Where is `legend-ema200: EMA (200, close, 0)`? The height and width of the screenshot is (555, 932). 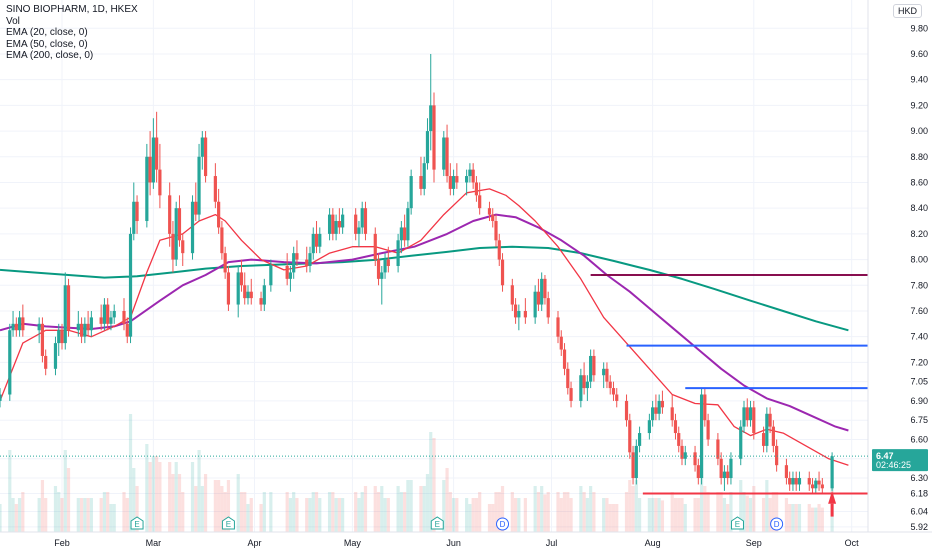 legend-ema200: EMA (200, close, 0) is located at coordinates (50, 55).